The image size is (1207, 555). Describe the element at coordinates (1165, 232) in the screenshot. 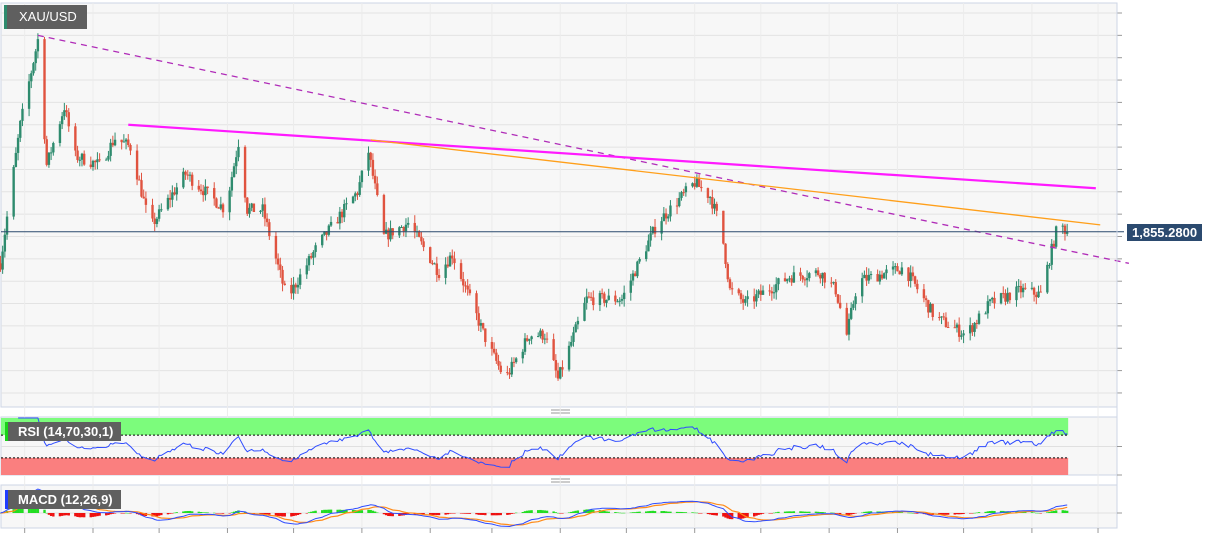

I see `current-price-badge: 1,855.2800` at that location.